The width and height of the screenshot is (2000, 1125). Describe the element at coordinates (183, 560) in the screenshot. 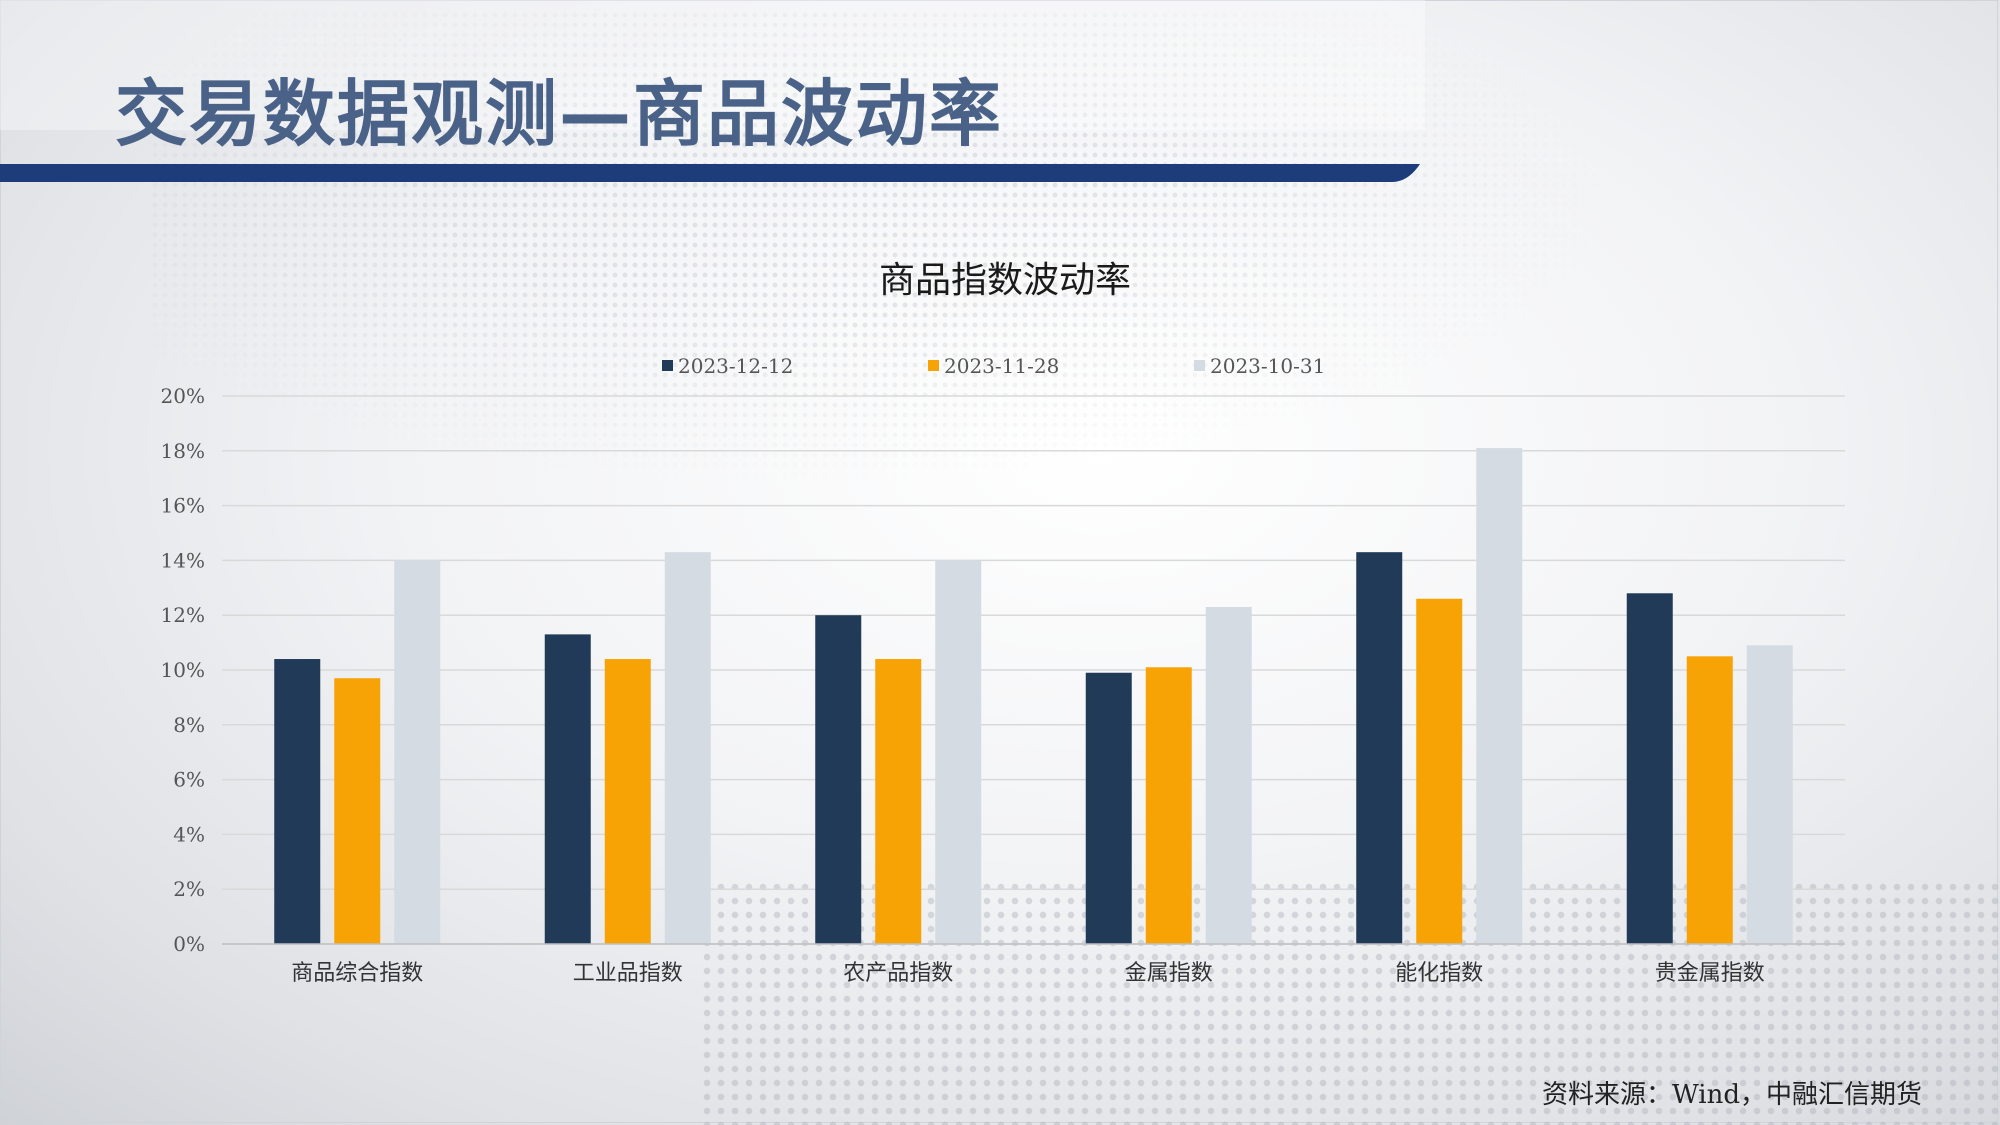

I see `y-tick-label: 14%` at that location.